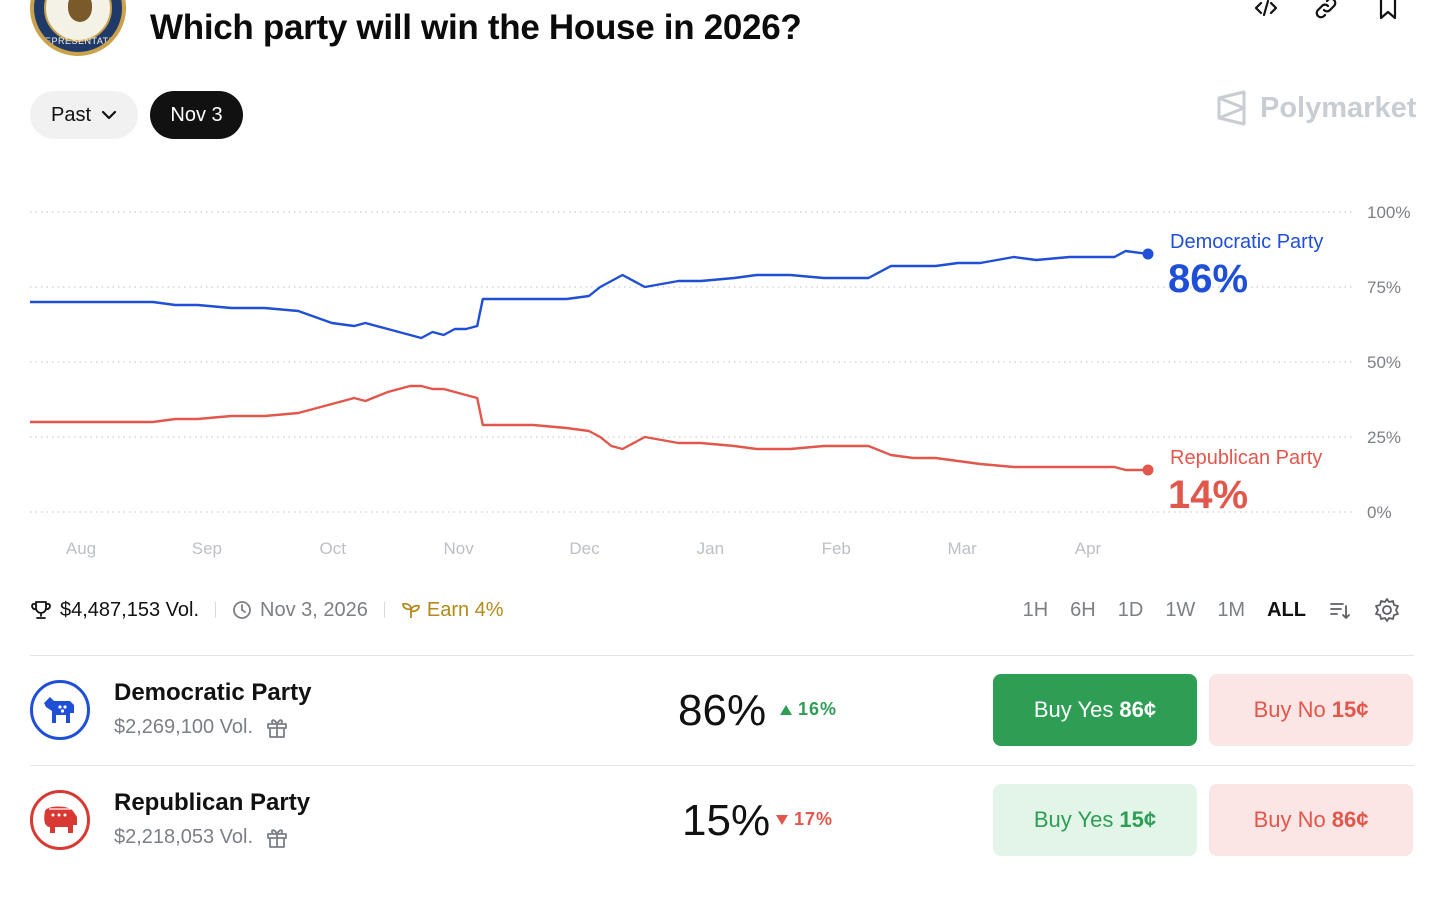 This screenshot has height=903, width=1456. Describe the element at coordinates (1246, 242) in the screenshot. I see `series-label-democratic: Democratic Party` at that location.